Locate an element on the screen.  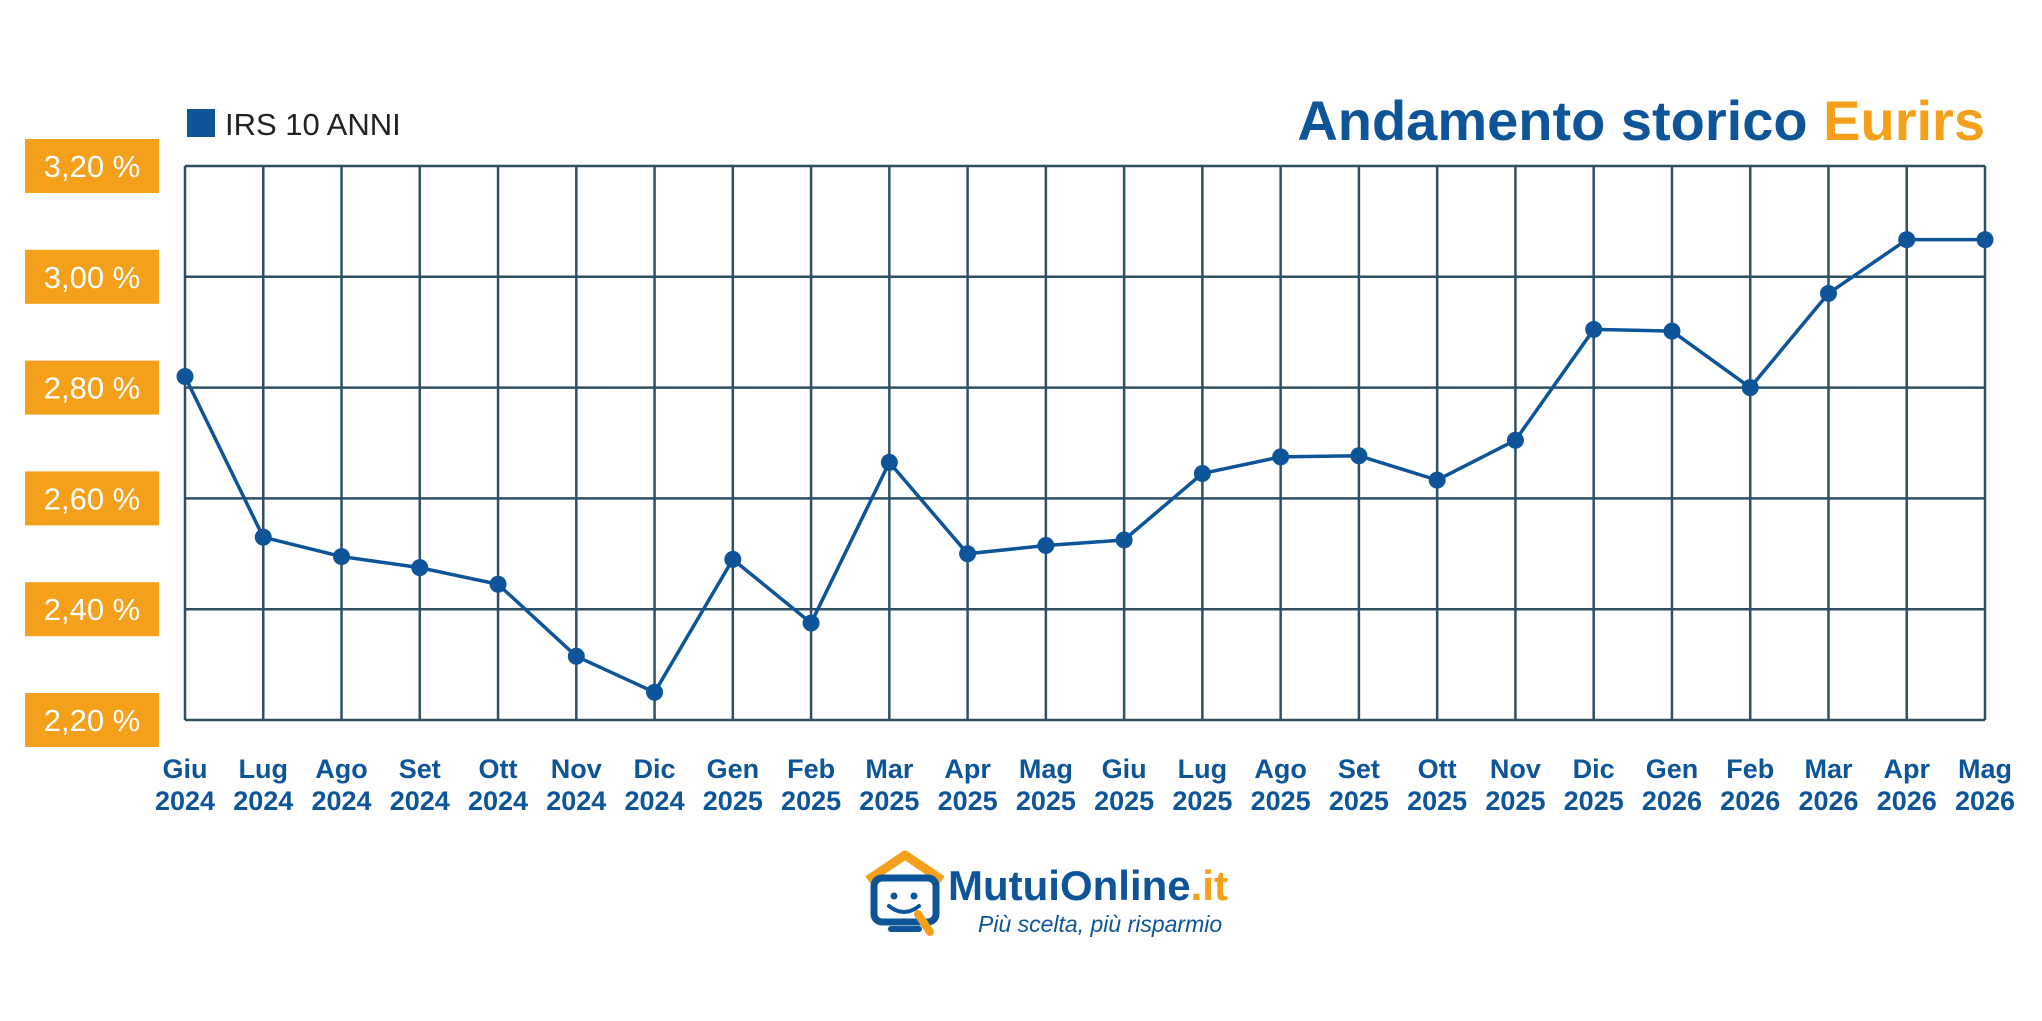
x-tick-label: Apr 2026 is located at coordinates (1907, 785).